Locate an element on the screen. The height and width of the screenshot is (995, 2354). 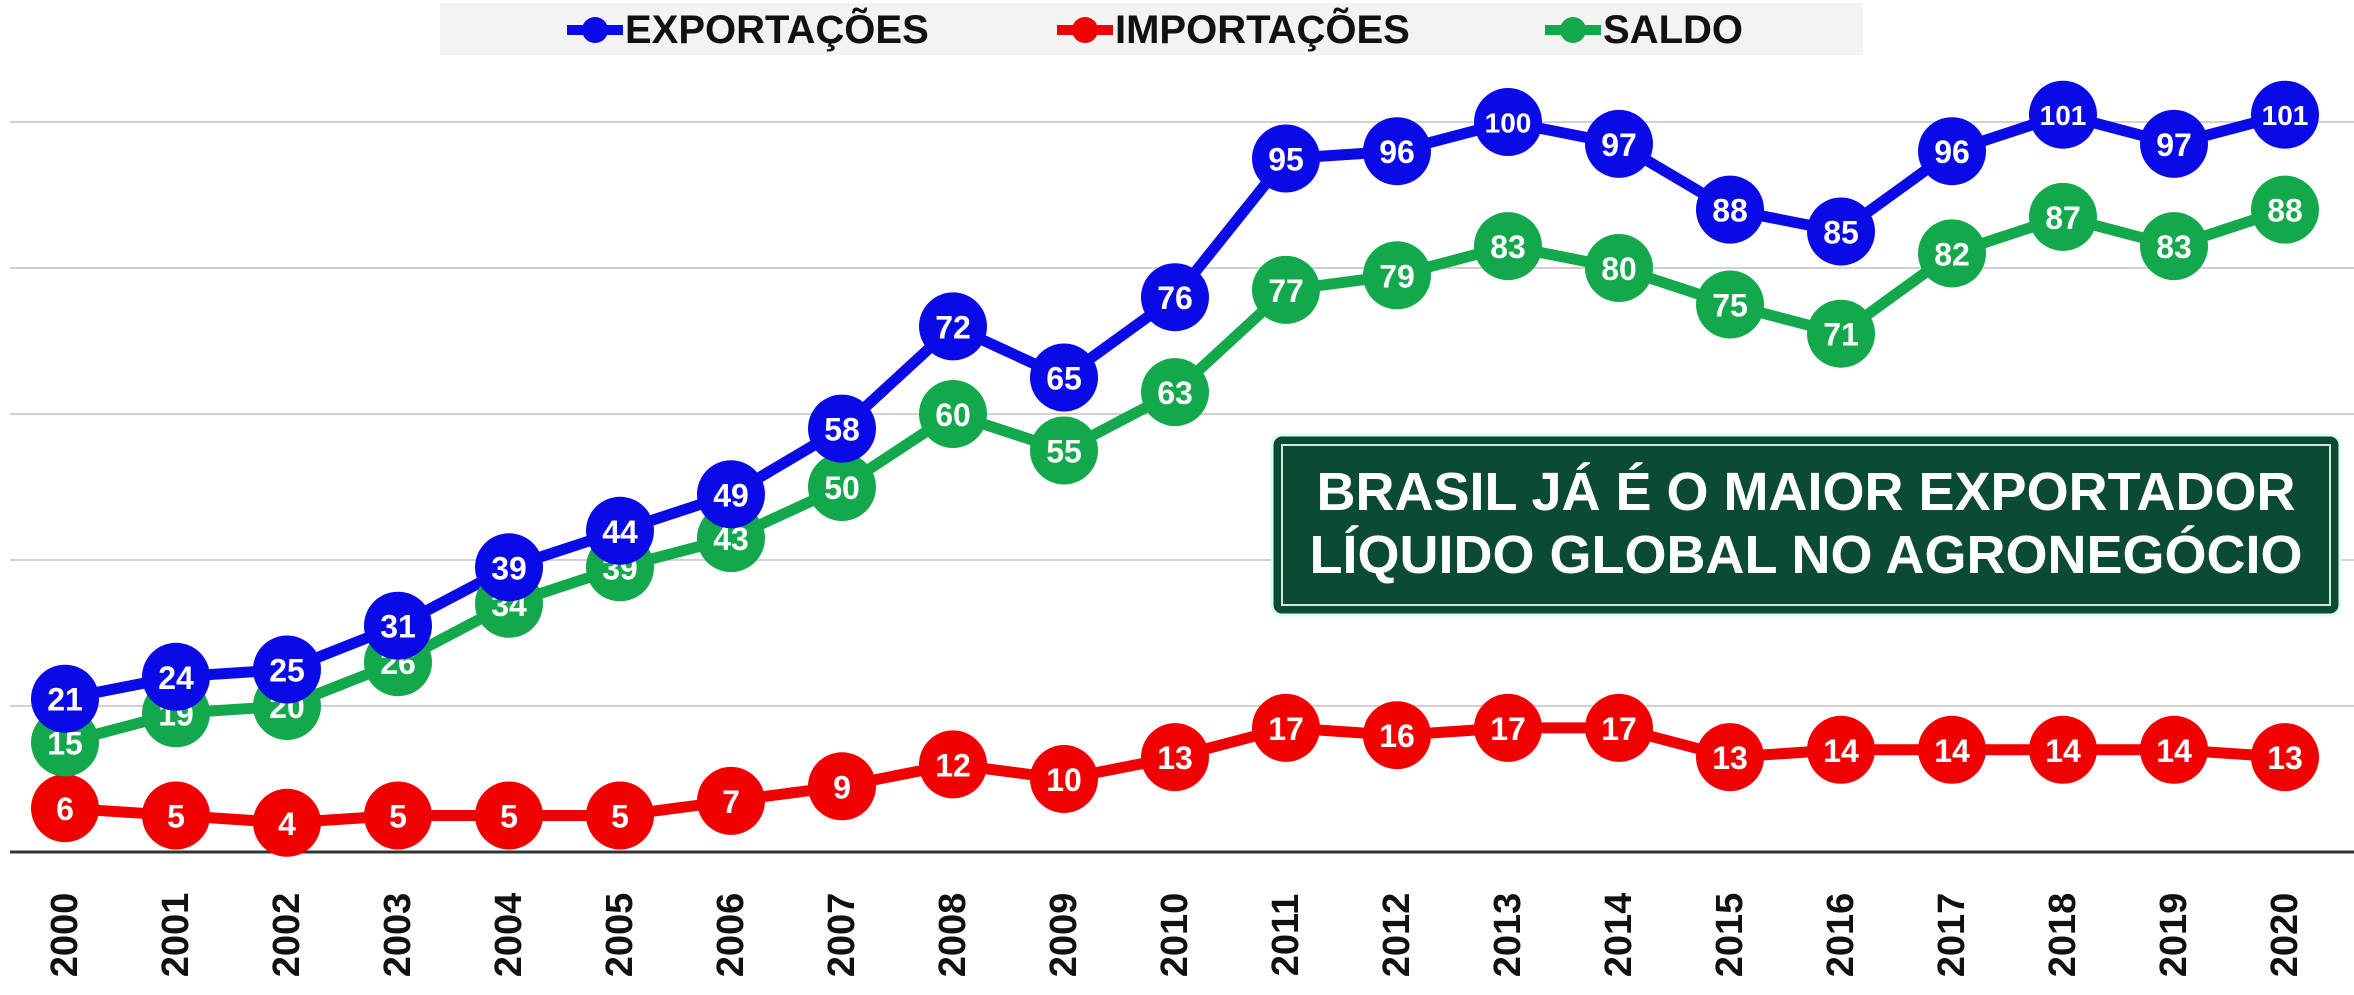
legend-label: IMPORTAÇÕES is located at coordinates (1262, 29).